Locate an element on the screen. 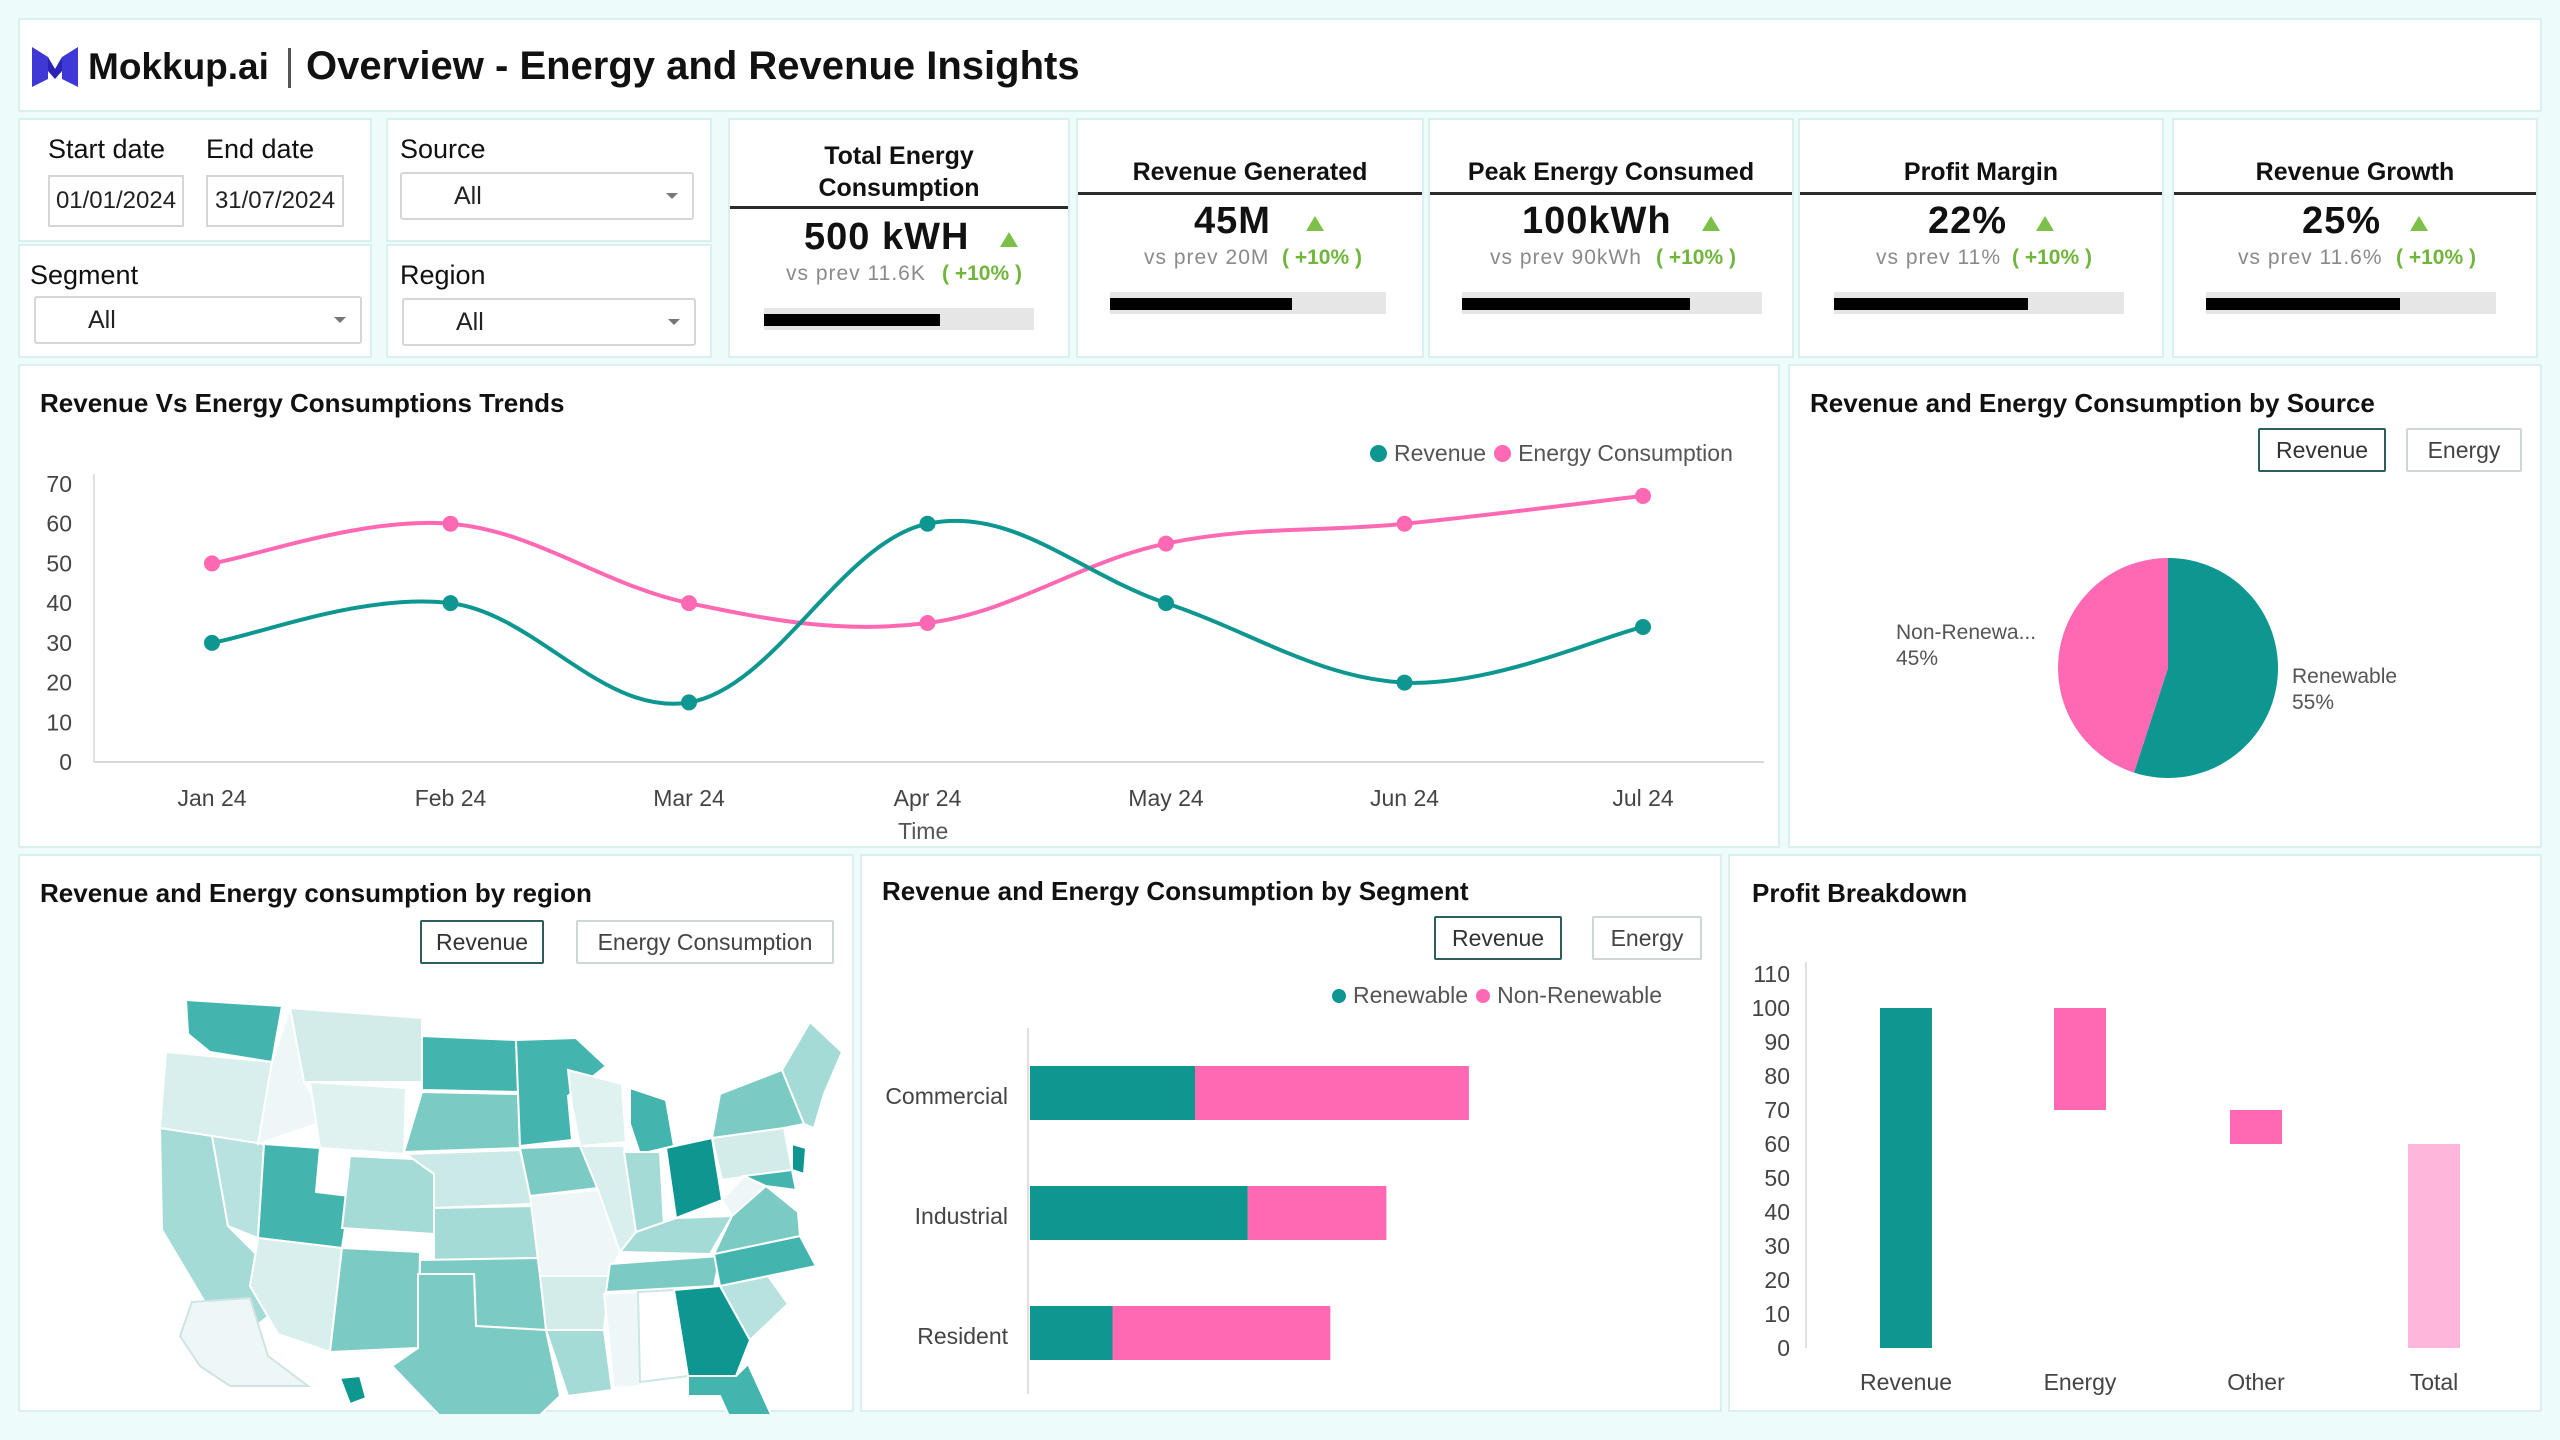 The height and width of the screenshot is (1440, 2560). segment-stacked-bar-chart: Commercial Industrial Resident is located at coordinates (1177, 1211).